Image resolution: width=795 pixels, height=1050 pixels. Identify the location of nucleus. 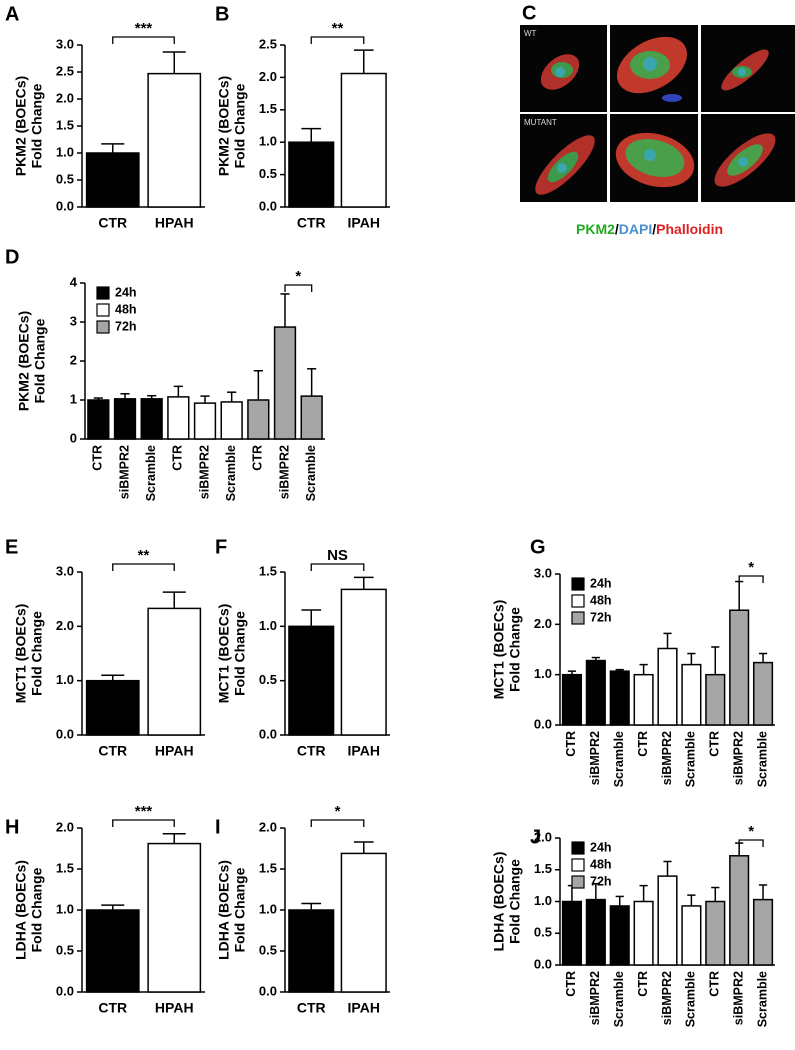
(650, 64).